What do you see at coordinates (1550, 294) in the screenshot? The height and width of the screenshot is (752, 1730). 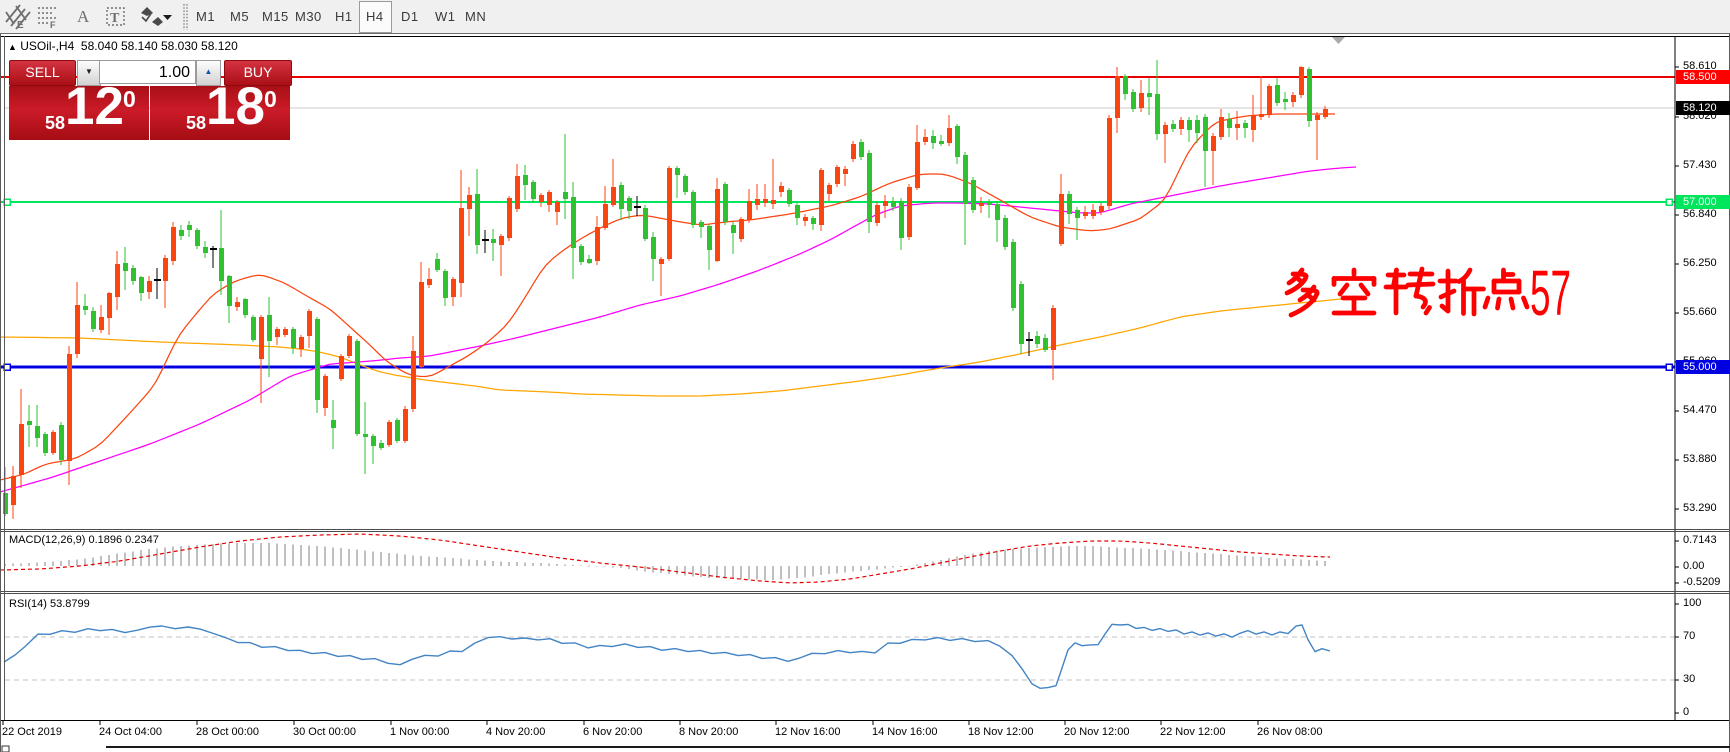 I see `svg-text: 57` at bounding box center [1550, 294].